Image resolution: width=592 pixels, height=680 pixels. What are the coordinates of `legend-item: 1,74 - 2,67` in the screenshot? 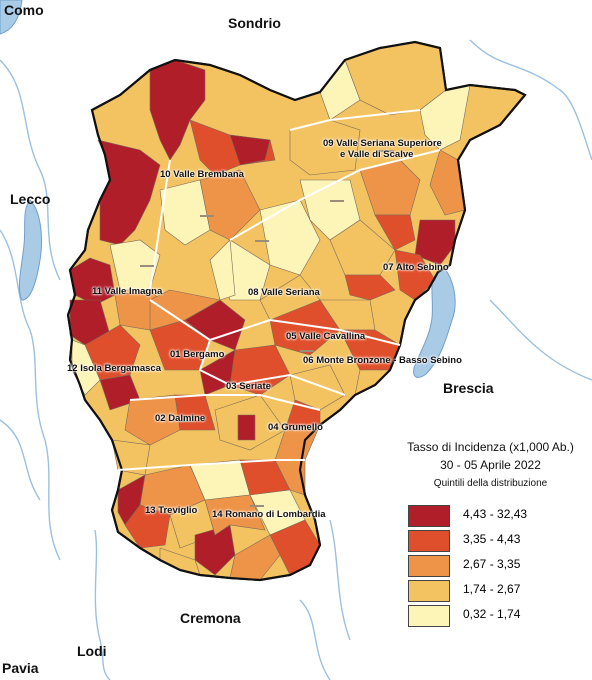 It's located at (493, 591).